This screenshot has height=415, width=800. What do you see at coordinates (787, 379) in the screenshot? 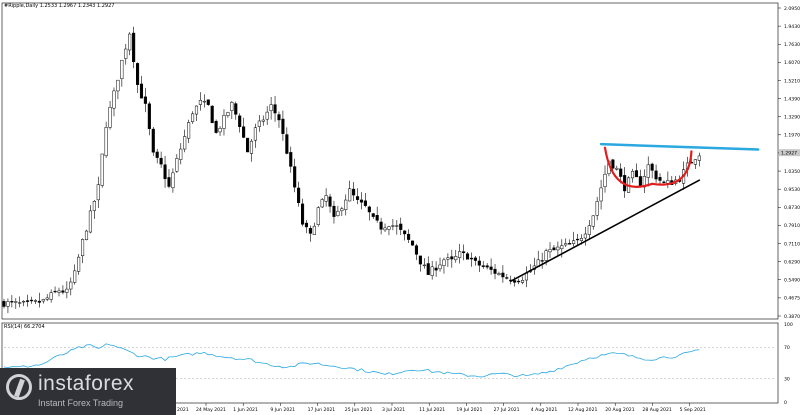
I see `rsi-tick-label: 30` at bounding box center [787, 379].